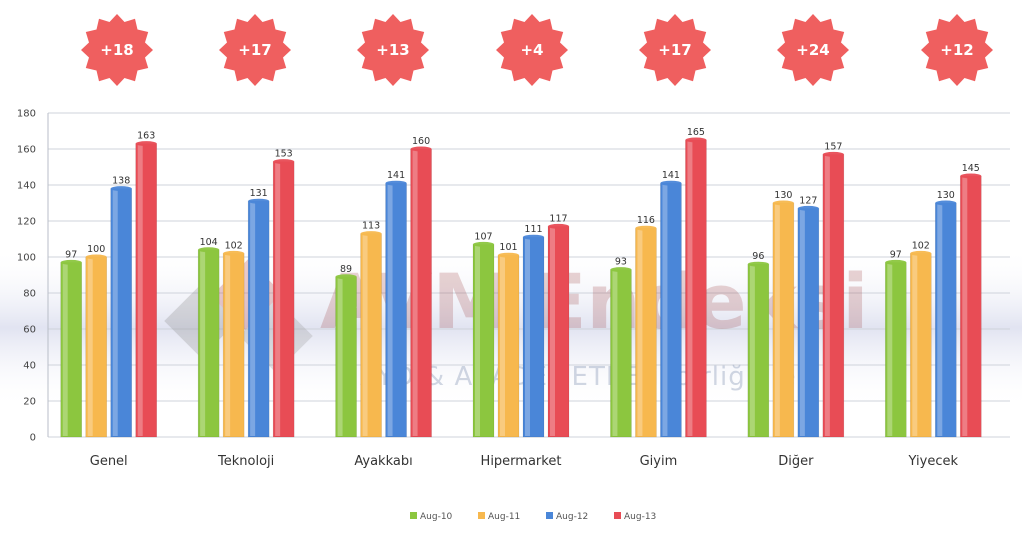 This screenshot has width=1022, height=536. Describe the element at coordinates (504, 517) in the screenshot. I see `legend-label: Aug-11` at that location.